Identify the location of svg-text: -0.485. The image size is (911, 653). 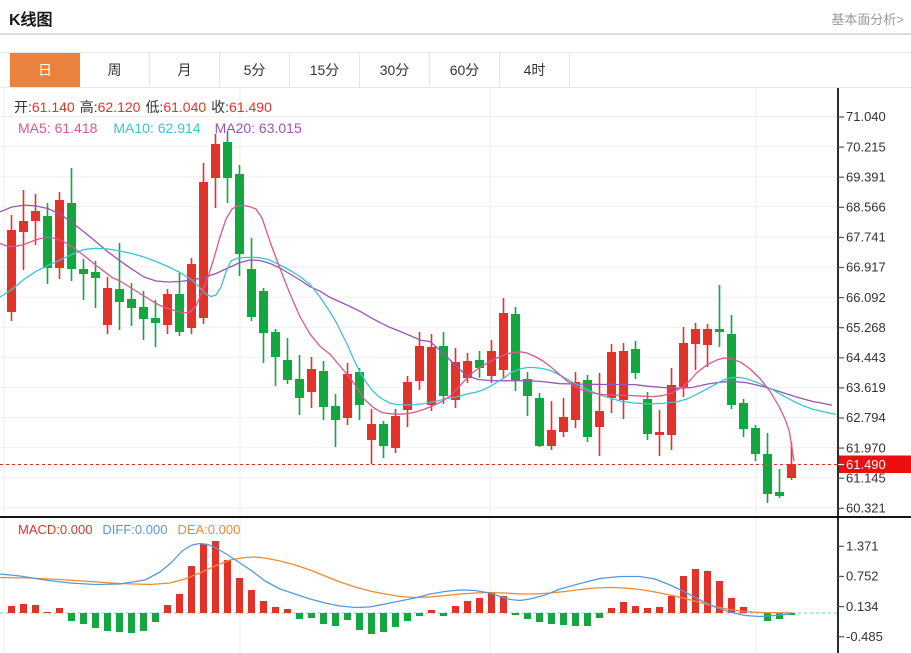
(864, 636).